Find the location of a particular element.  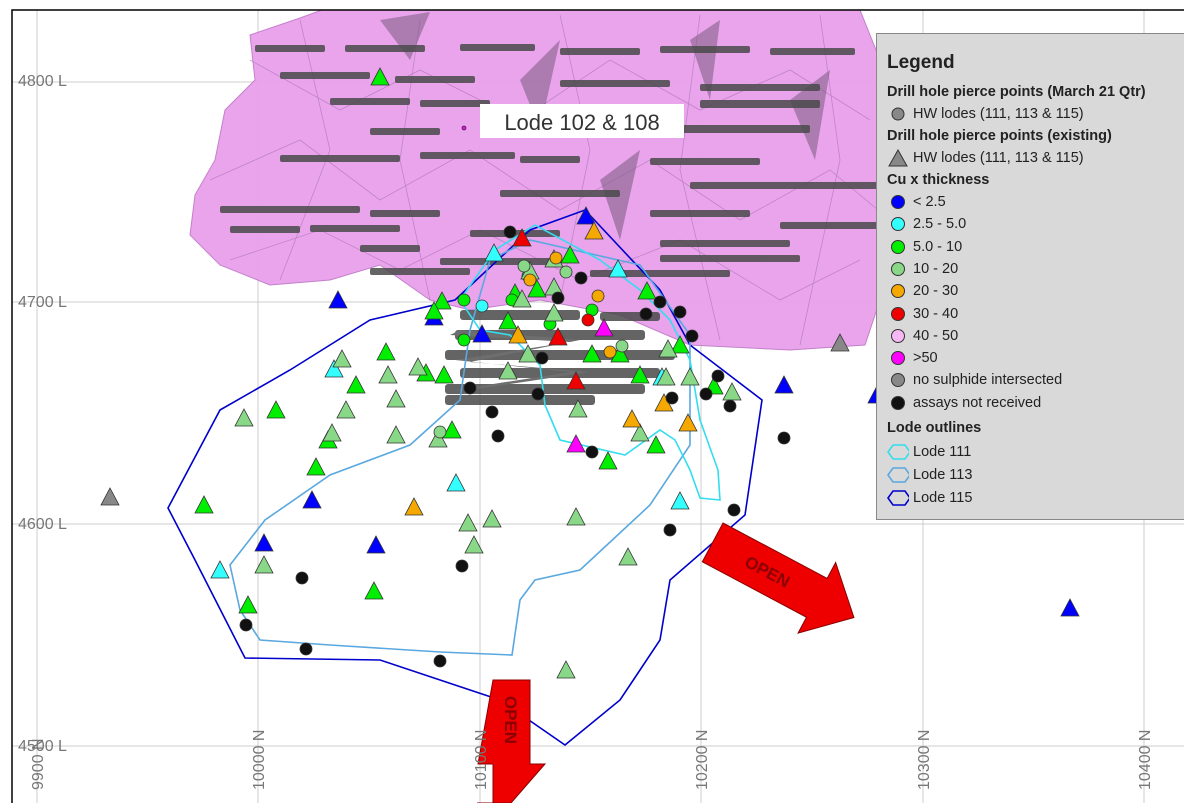

legend-section-cu-thickness: Cu x thickness is located at coordinates (938, 180).